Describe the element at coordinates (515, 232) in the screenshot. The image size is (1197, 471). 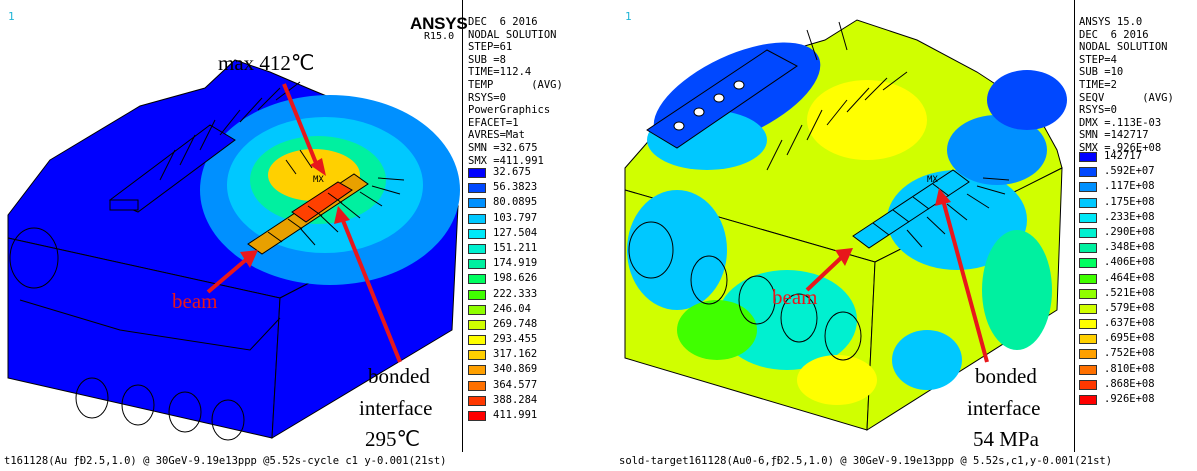
I see `legend-value: 127.504` at that location.